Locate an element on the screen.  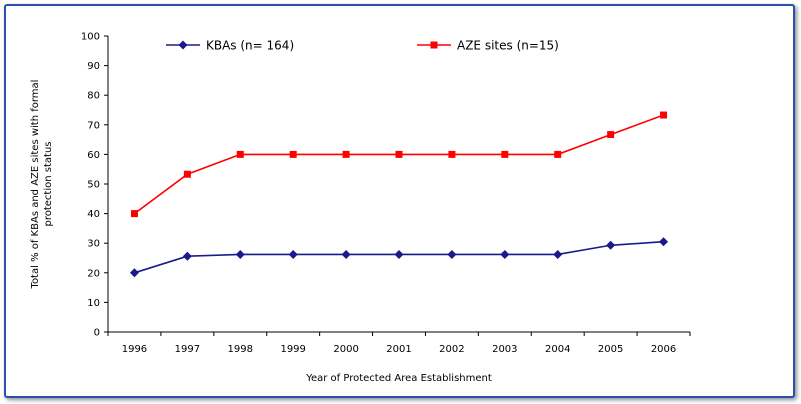
x-tick-label: 1996 is located at coordinates (134, 349).